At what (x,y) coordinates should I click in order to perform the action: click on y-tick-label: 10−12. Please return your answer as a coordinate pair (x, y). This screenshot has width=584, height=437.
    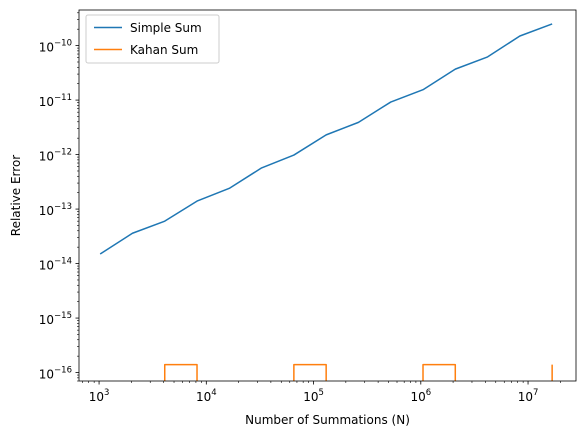
    Looking at the image, I should click on (55, 156).